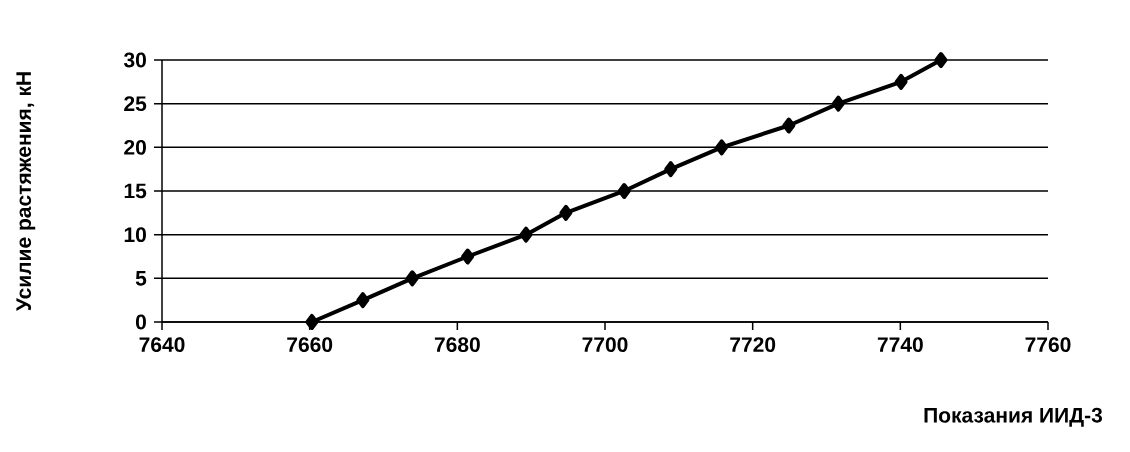 The width and height of the screenshot is (1130, 452). I want to click on x-tick-label: 7760, so click(1048, 345).